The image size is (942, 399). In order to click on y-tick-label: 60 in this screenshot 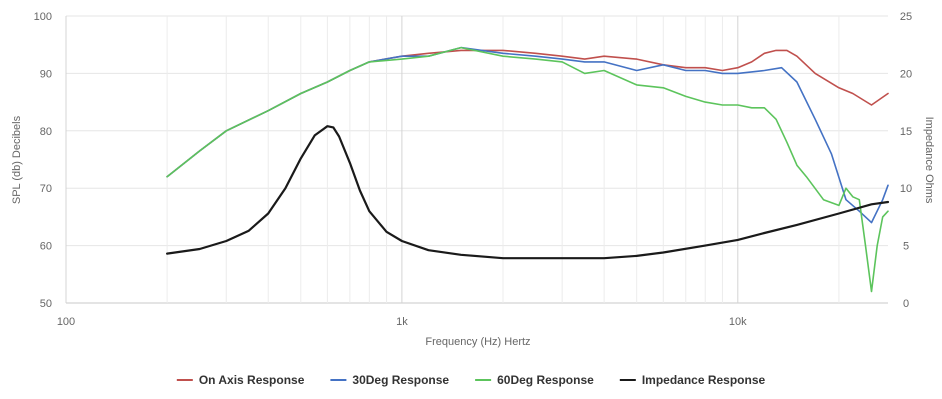, I will do `click(46, 247)`.